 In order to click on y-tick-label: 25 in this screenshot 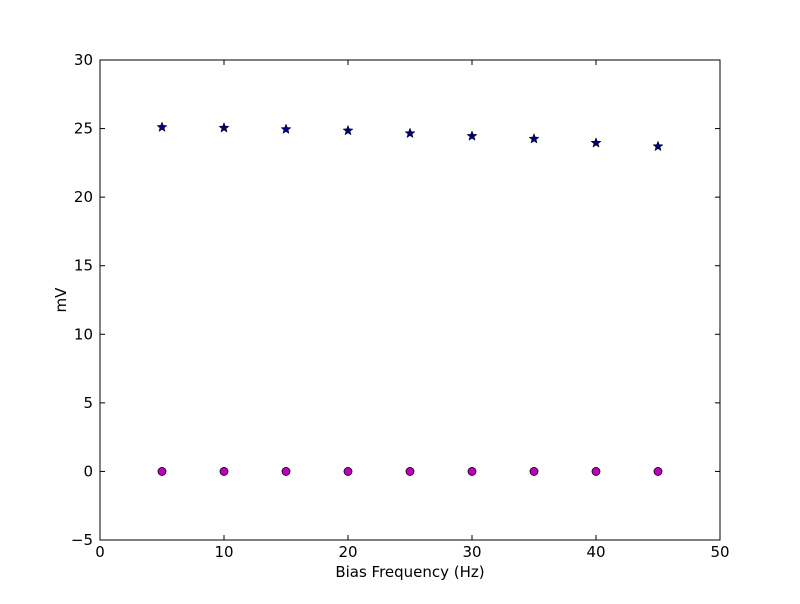, I will do `click(83, 129)`.